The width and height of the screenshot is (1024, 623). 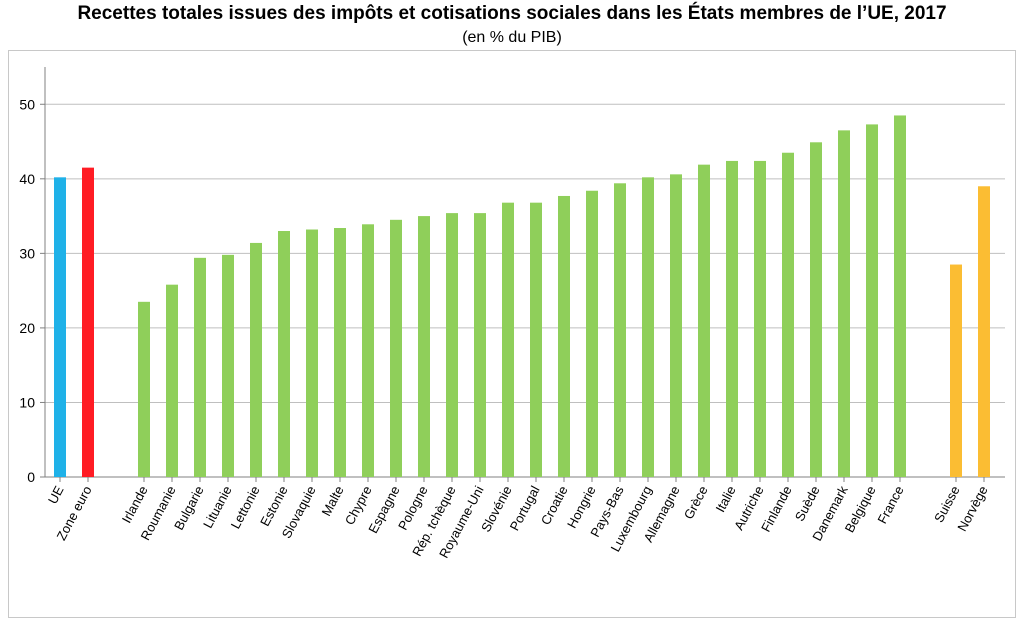 What do you see at coordinates (27, 104) in the screenshot?
I see `y-tick-label: 50` at bounding box center [27, 104].